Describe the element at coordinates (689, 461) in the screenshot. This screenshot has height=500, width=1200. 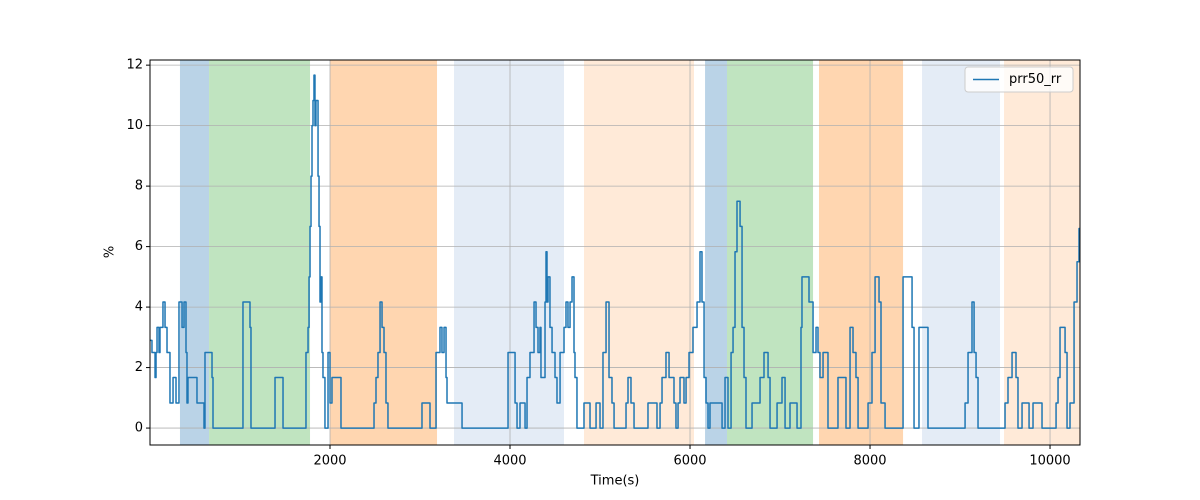
I see `x-tick-label: 6000` at that location.